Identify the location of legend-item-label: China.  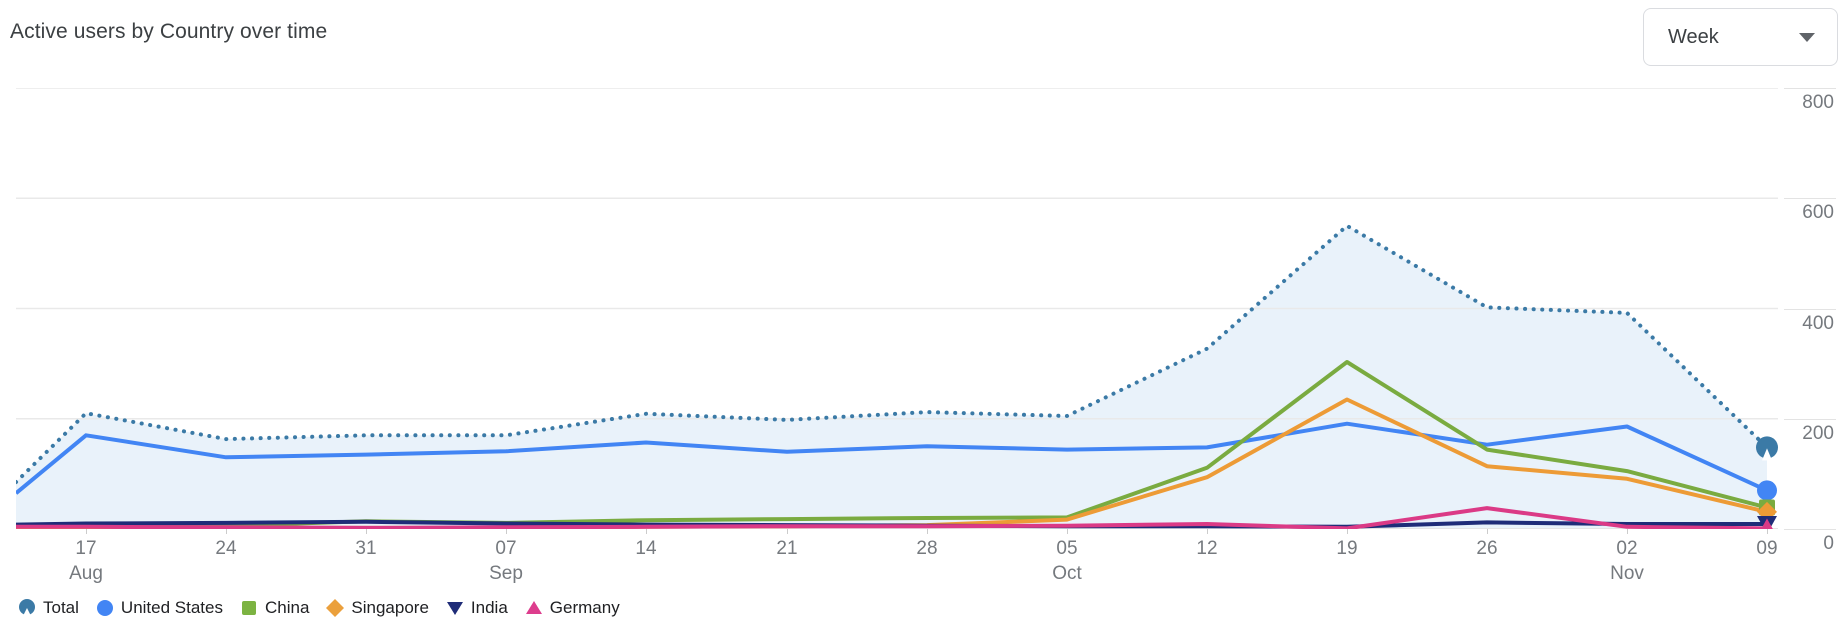
(287, 607).